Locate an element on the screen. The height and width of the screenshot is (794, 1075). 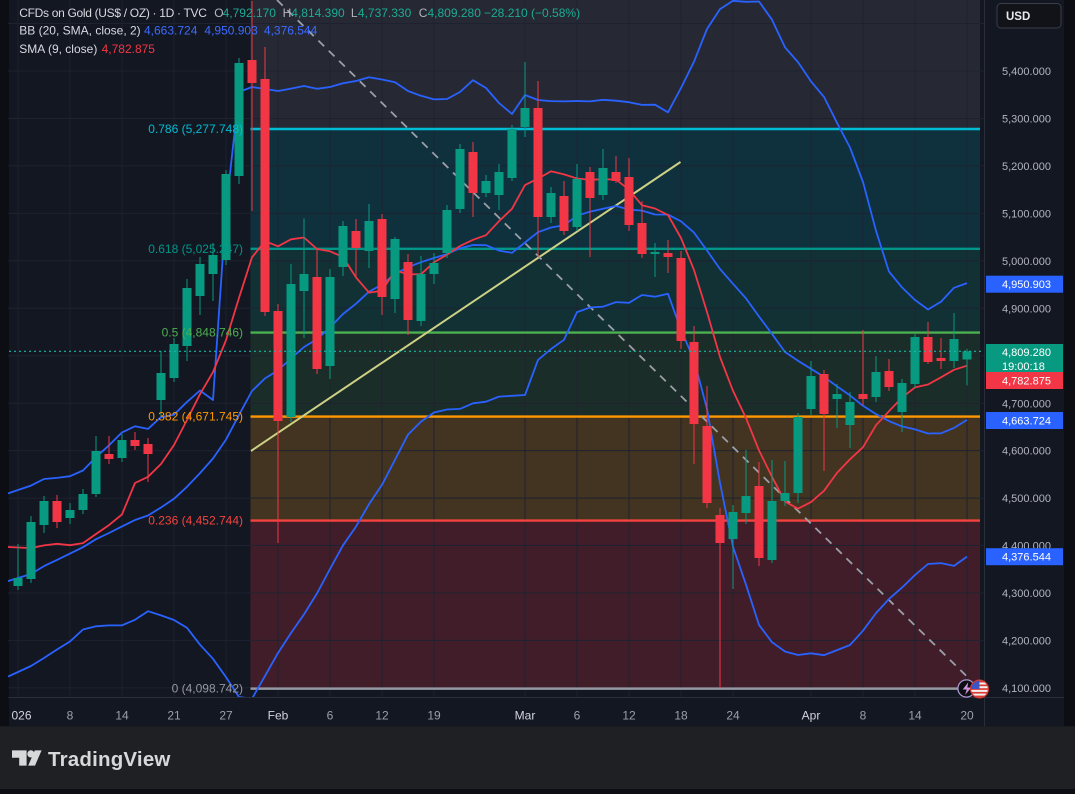
svg-text: H is located at coordinates (287, 13).